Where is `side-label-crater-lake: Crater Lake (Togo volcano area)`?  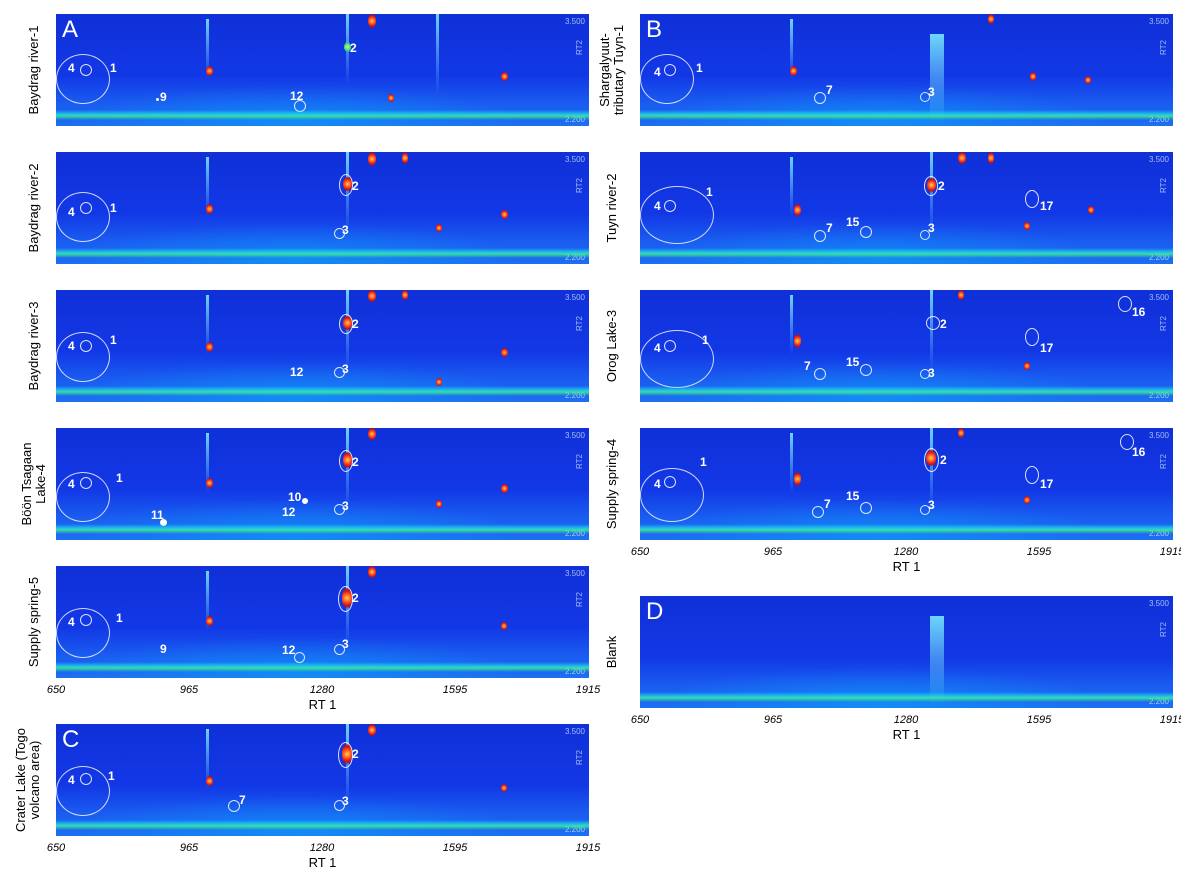 side-label-crater-lake: Crater Lake (Togo volcano area) is located at coordinates (27, 780).